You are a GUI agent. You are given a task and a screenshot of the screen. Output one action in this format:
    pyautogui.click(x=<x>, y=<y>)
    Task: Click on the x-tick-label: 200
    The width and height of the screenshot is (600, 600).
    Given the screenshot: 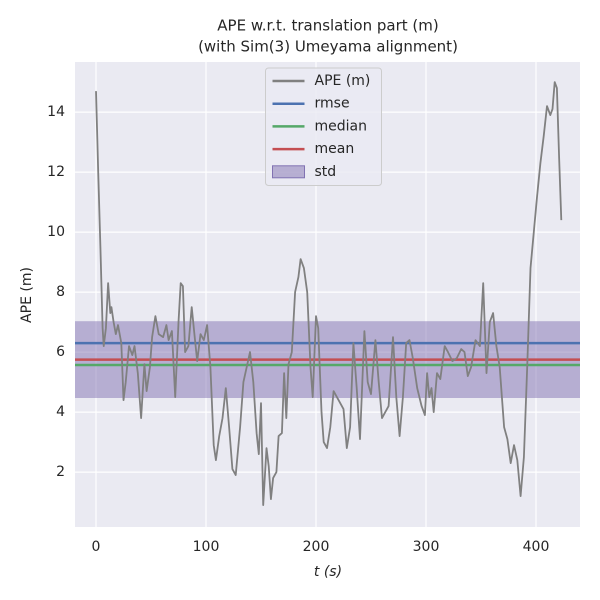 What is the action you would take?
    pyautogui.click(x=316, y=547)
    